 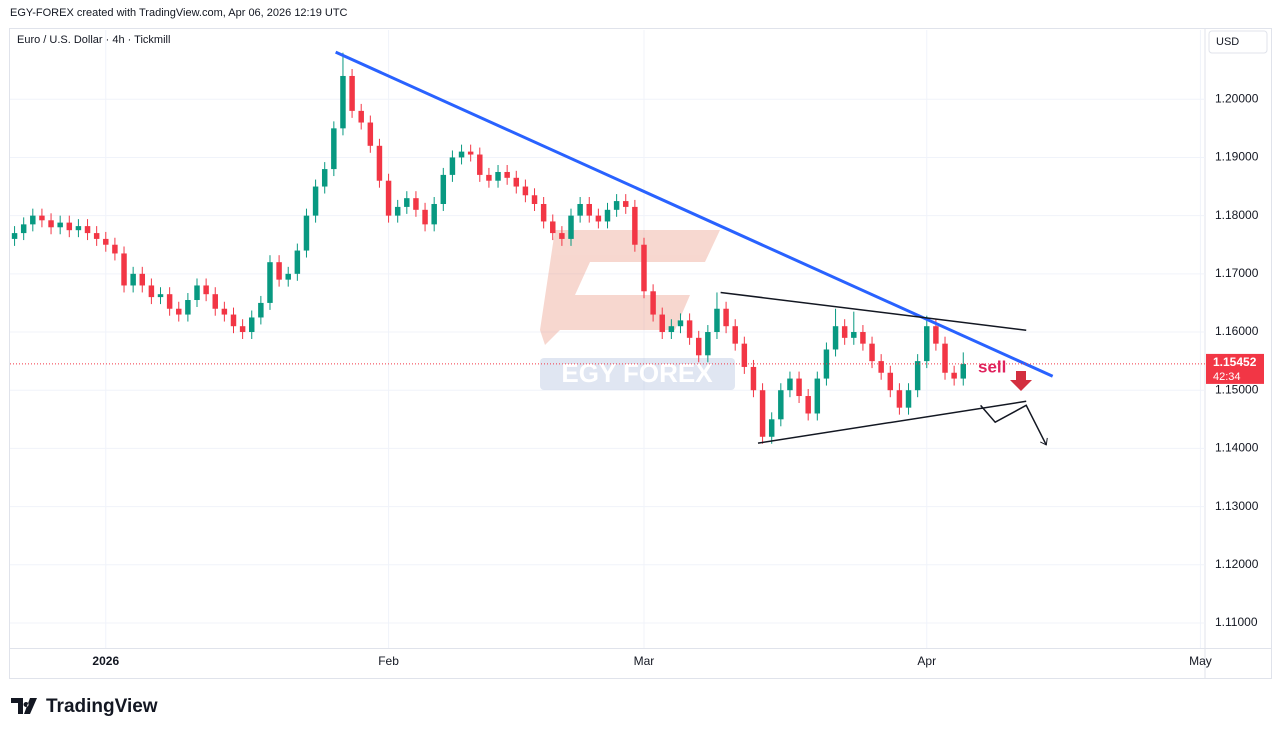 What do you see at coordinates (1021, 381) in the screenshot?
I see `sell-arrow` at bounding box center [1021, 381].